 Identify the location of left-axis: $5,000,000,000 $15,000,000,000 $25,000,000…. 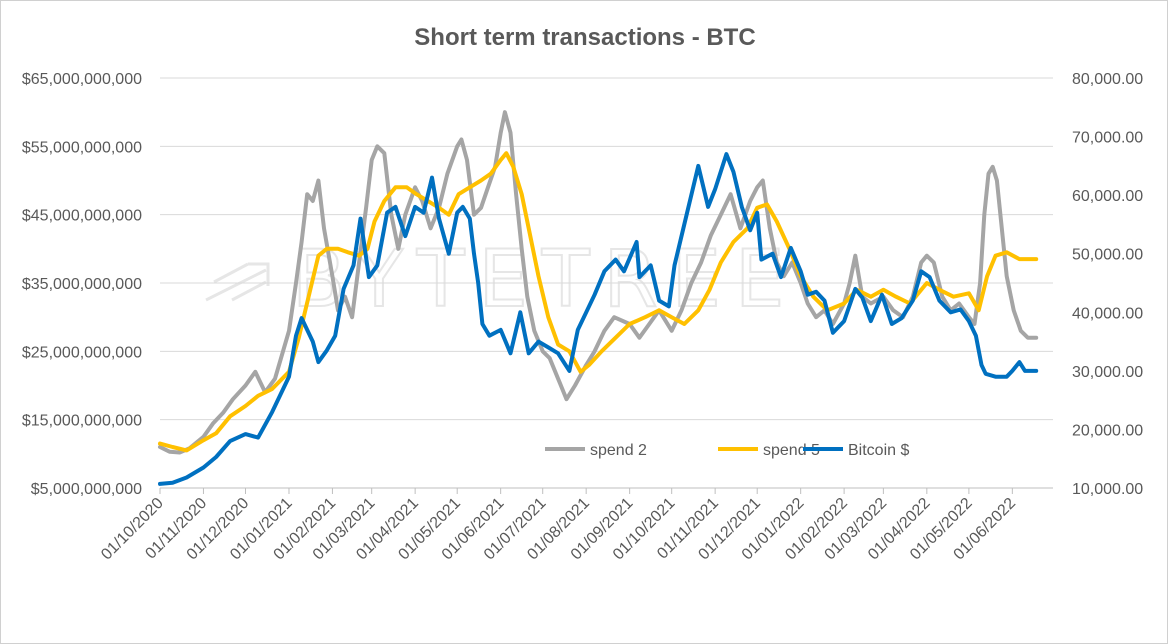
(82, 284).